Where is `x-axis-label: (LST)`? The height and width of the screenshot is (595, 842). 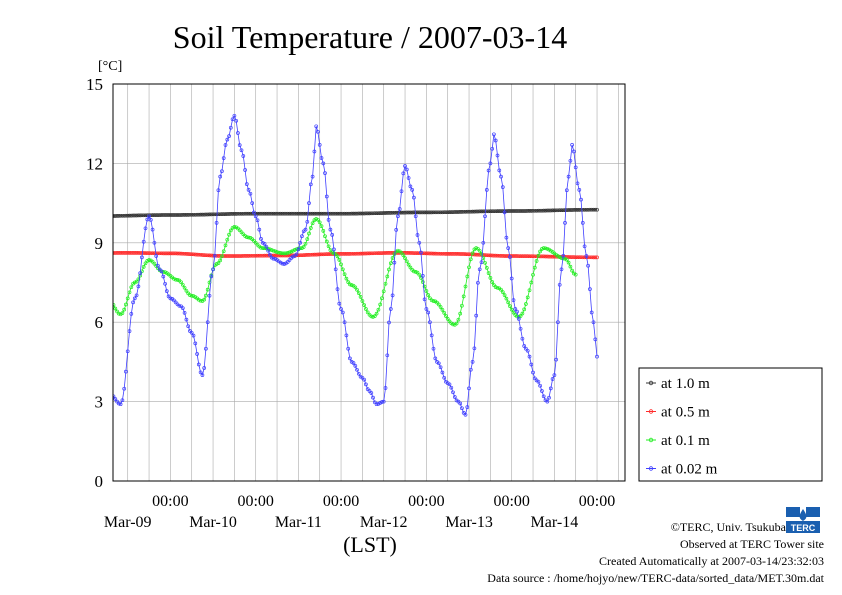 x-axis-label: (LST) is located at coordinates (370, 544).